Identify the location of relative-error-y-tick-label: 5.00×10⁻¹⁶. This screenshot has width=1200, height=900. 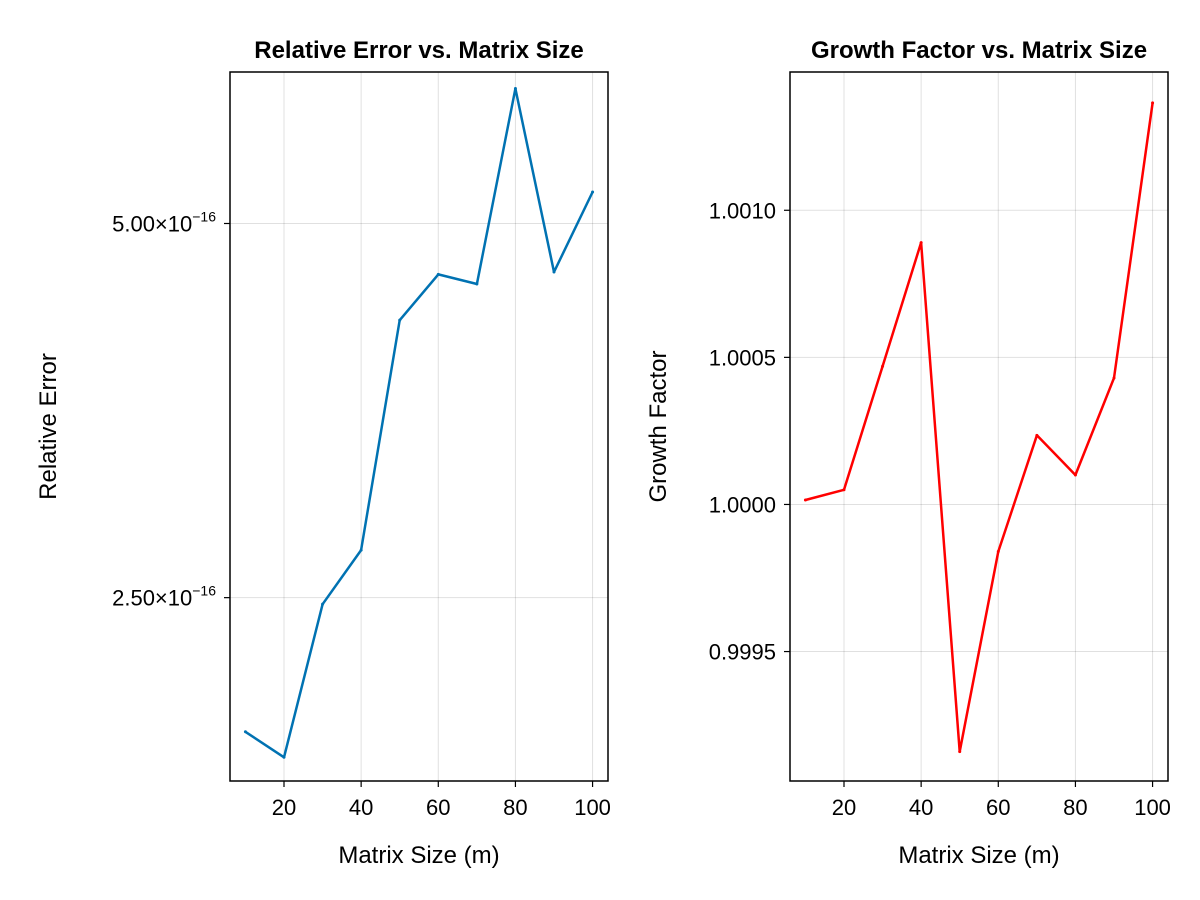
(164, 222).